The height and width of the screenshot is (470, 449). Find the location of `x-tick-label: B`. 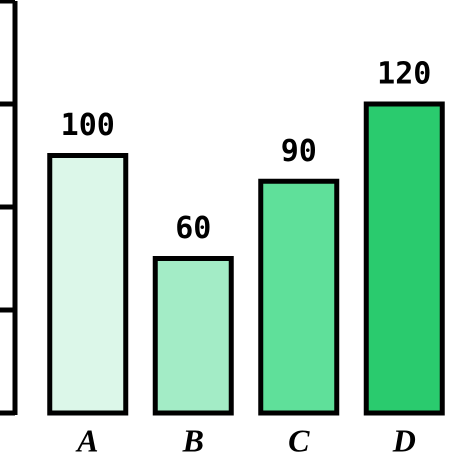

x-tick-label: B is located at coordinates (193, 440).